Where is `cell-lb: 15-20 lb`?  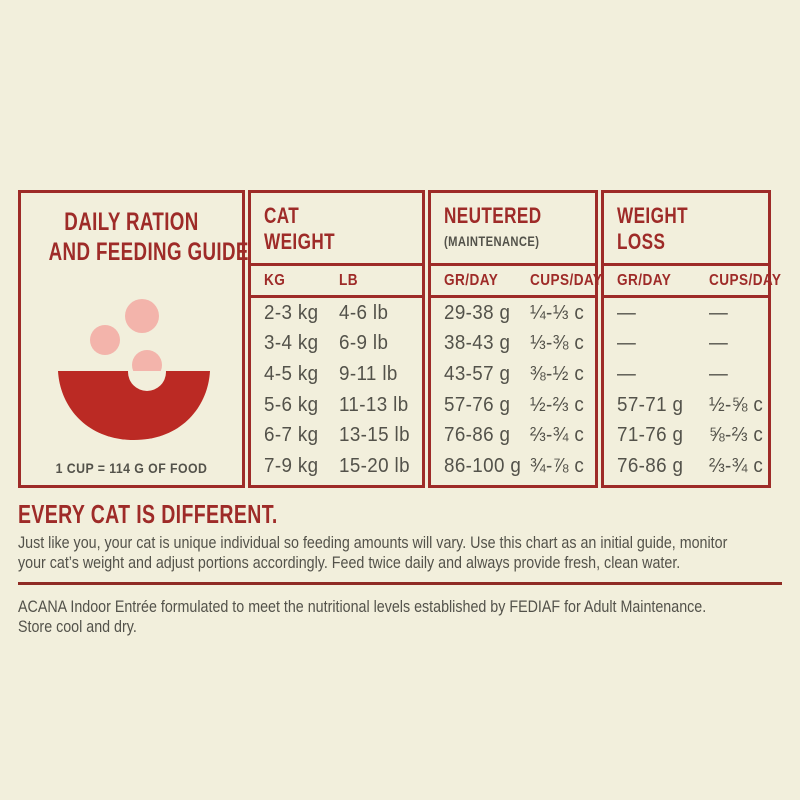 cell-lb: 15-20 lb is located at coordinates (374, 466).